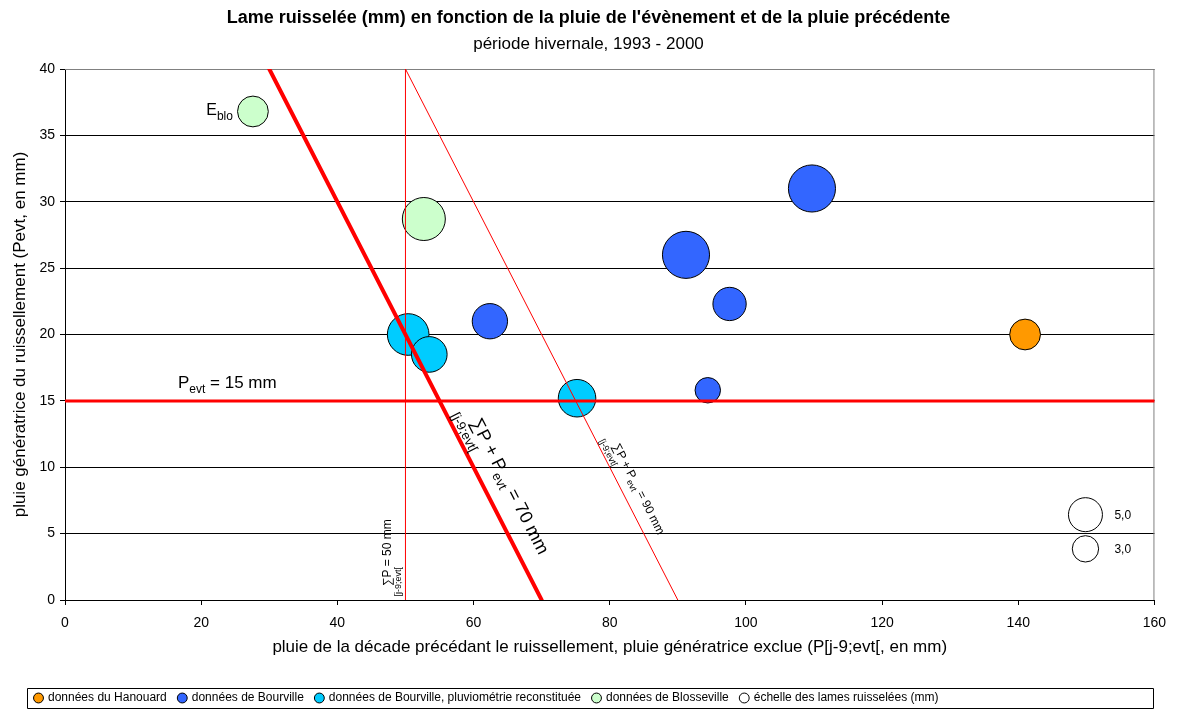  Describe the element at coordinates (19, 334) in the screenshot. I see `y-axis-title: pluie génératrice du ruissellement (Pevt, en mm)` at that location.